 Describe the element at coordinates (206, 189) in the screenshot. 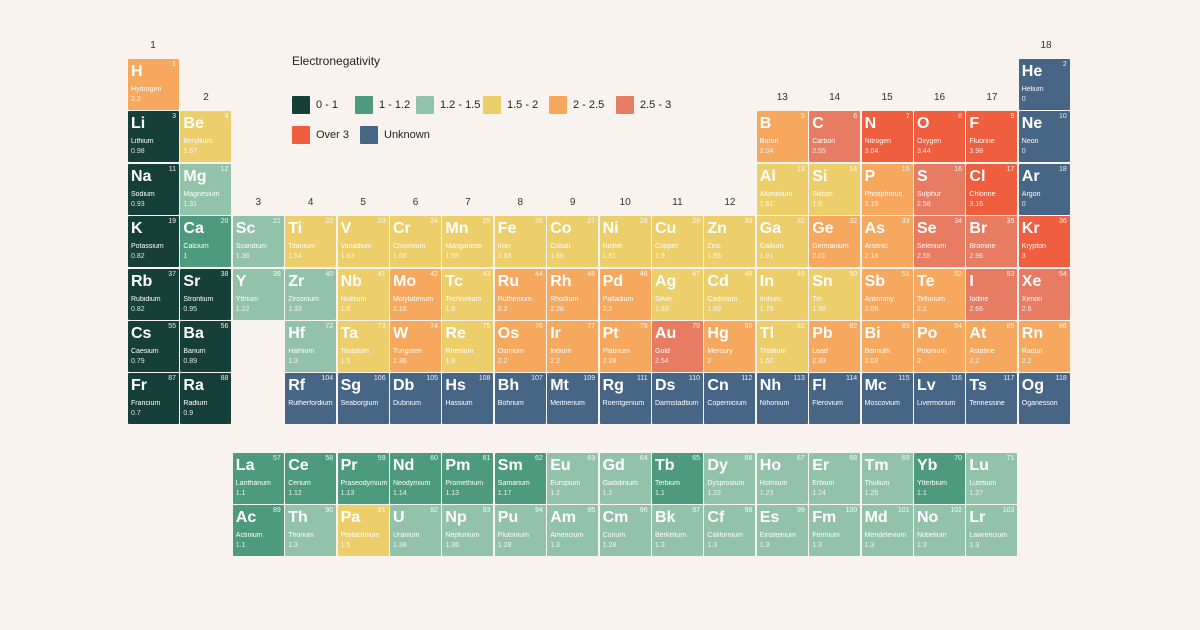

I see `element-cell-mg: Mg 12 Magnesium 1.31` at that location.